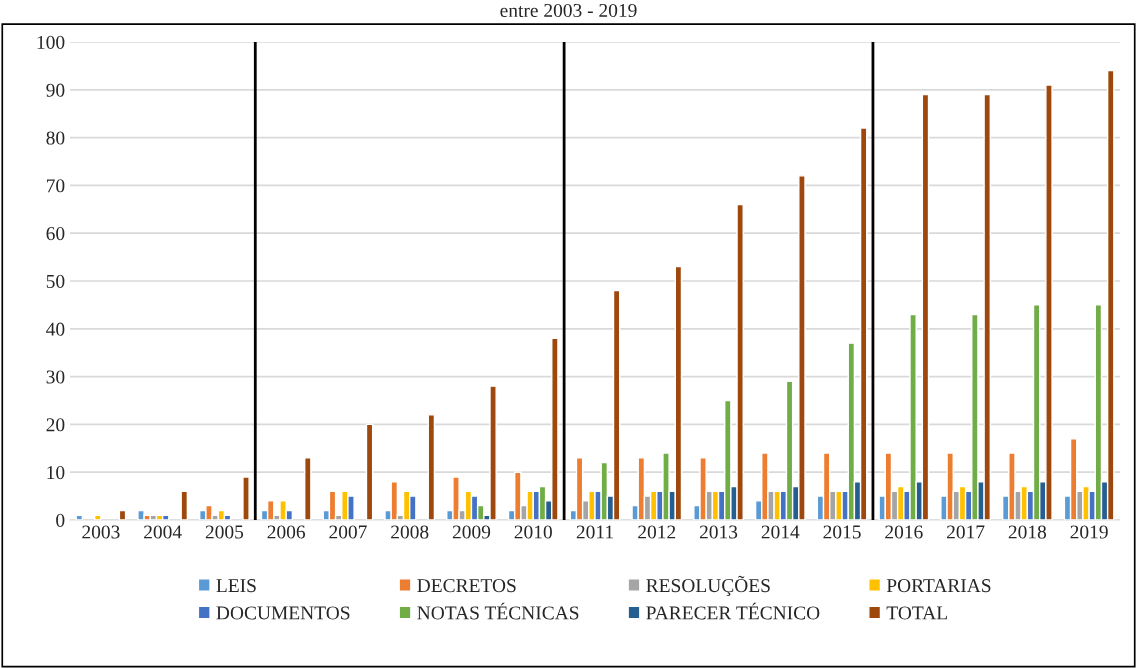  What do you see at coordinates (56, 473) in the screenshot?
I see `y-tick-label: 10` at bounding box center [56, 473].